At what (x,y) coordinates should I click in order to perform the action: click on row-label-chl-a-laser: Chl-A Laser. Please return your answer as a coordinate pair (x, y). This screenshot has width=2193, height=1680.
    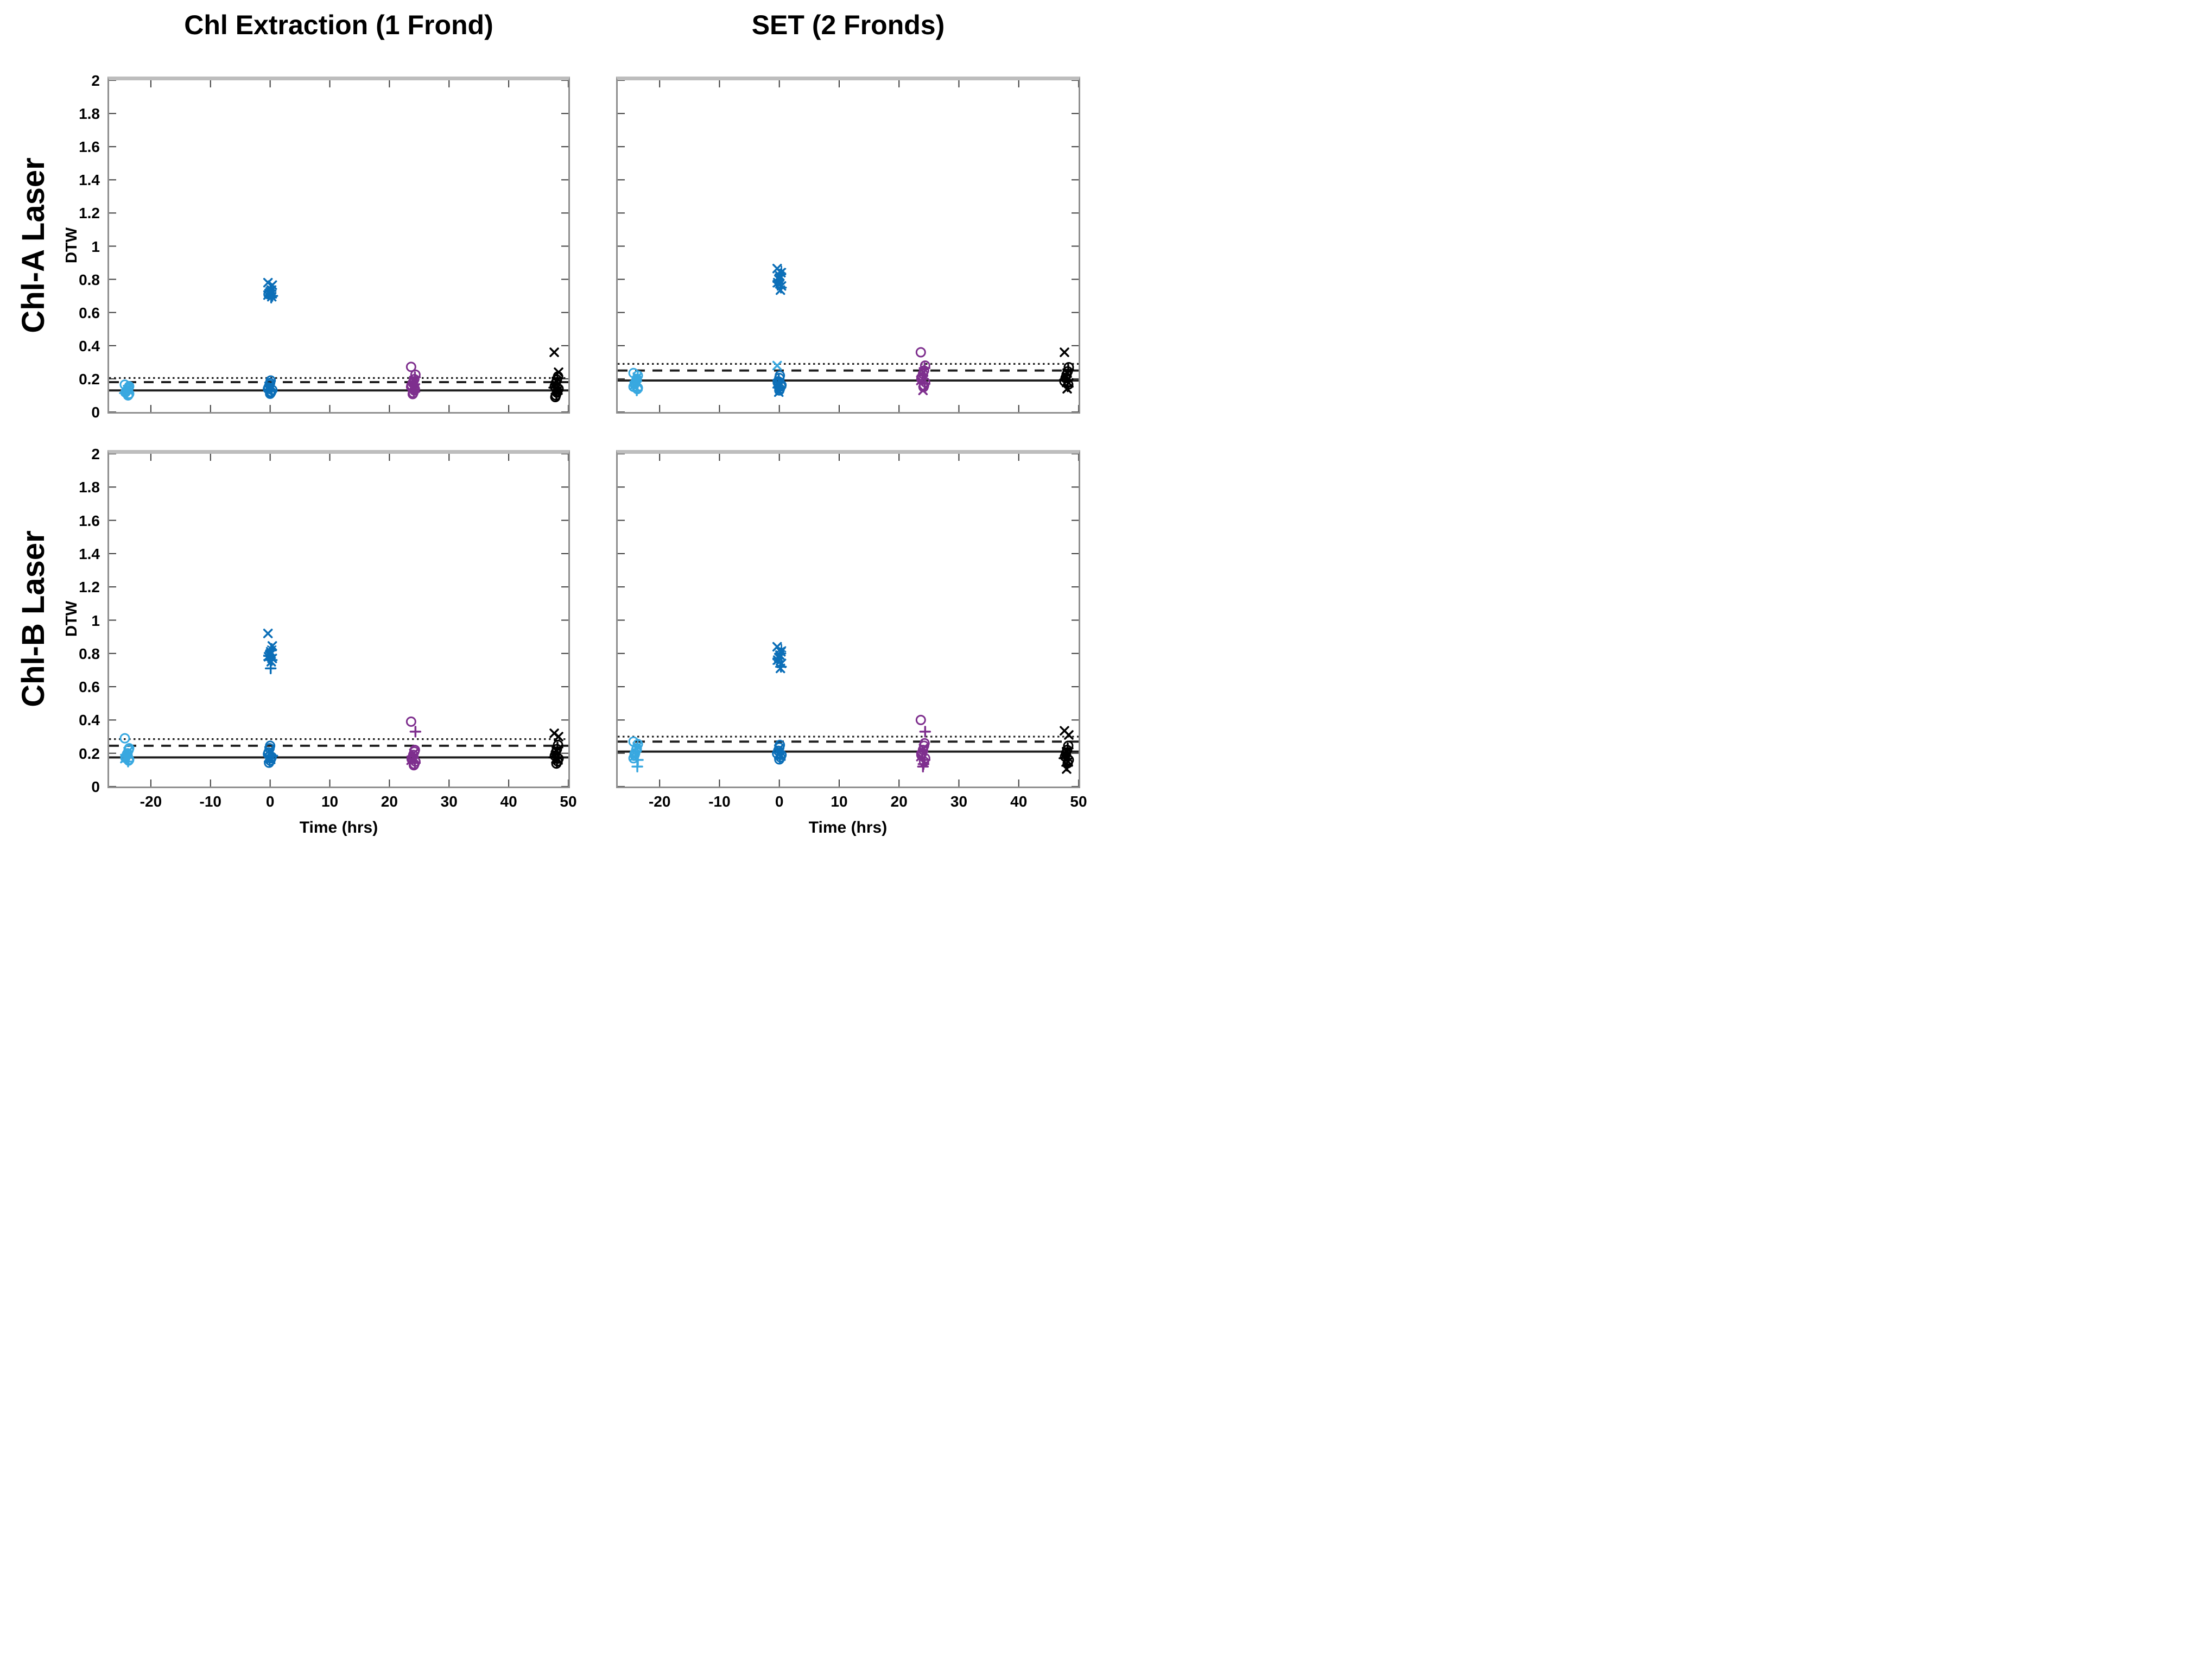
    Looking at the image, I should click on (34, 245).